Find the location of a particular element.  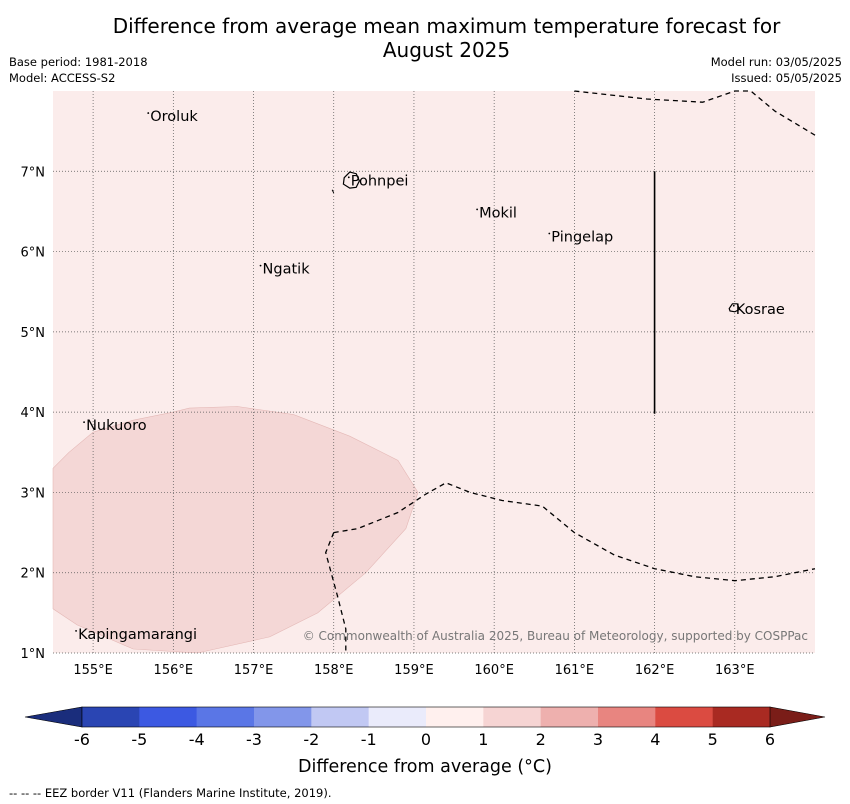

colorbar-tick-label: -3 is located at coordinates (254, 739).